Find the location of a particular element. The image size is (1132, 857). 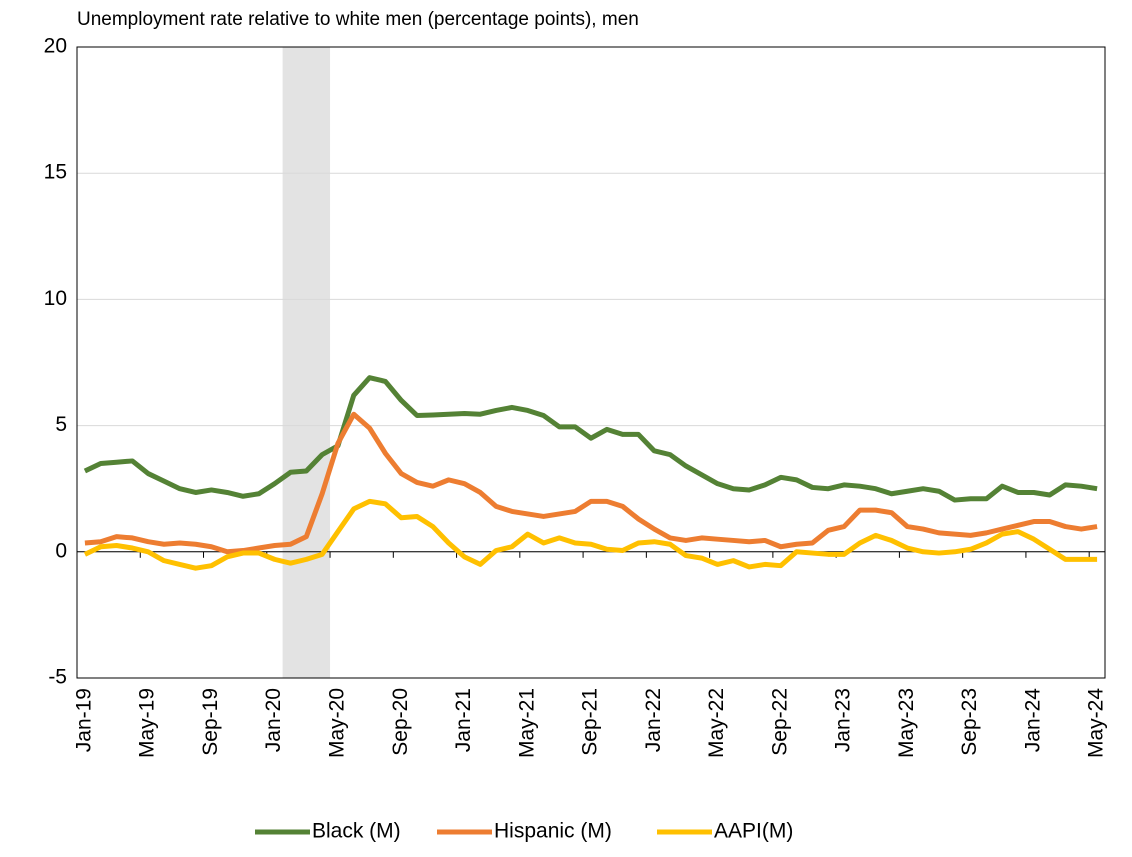

x-tick-label: Jan-21 is located at coordinates (463, 720).